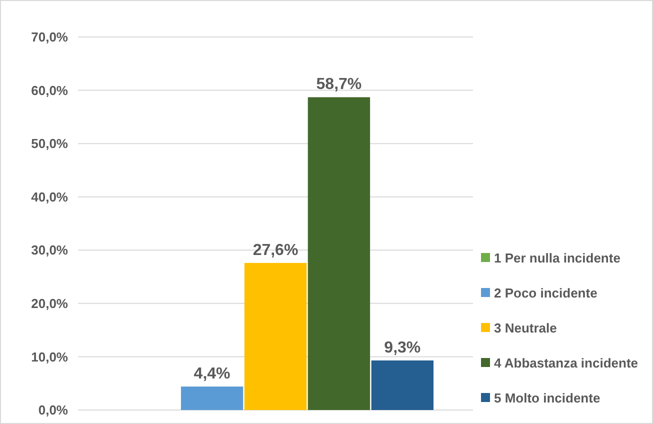 The image size is (653, 424). Describe the element at coordinates (49, 196) in the screenshot. I see `y-tick-label: 40,0%` at that location.